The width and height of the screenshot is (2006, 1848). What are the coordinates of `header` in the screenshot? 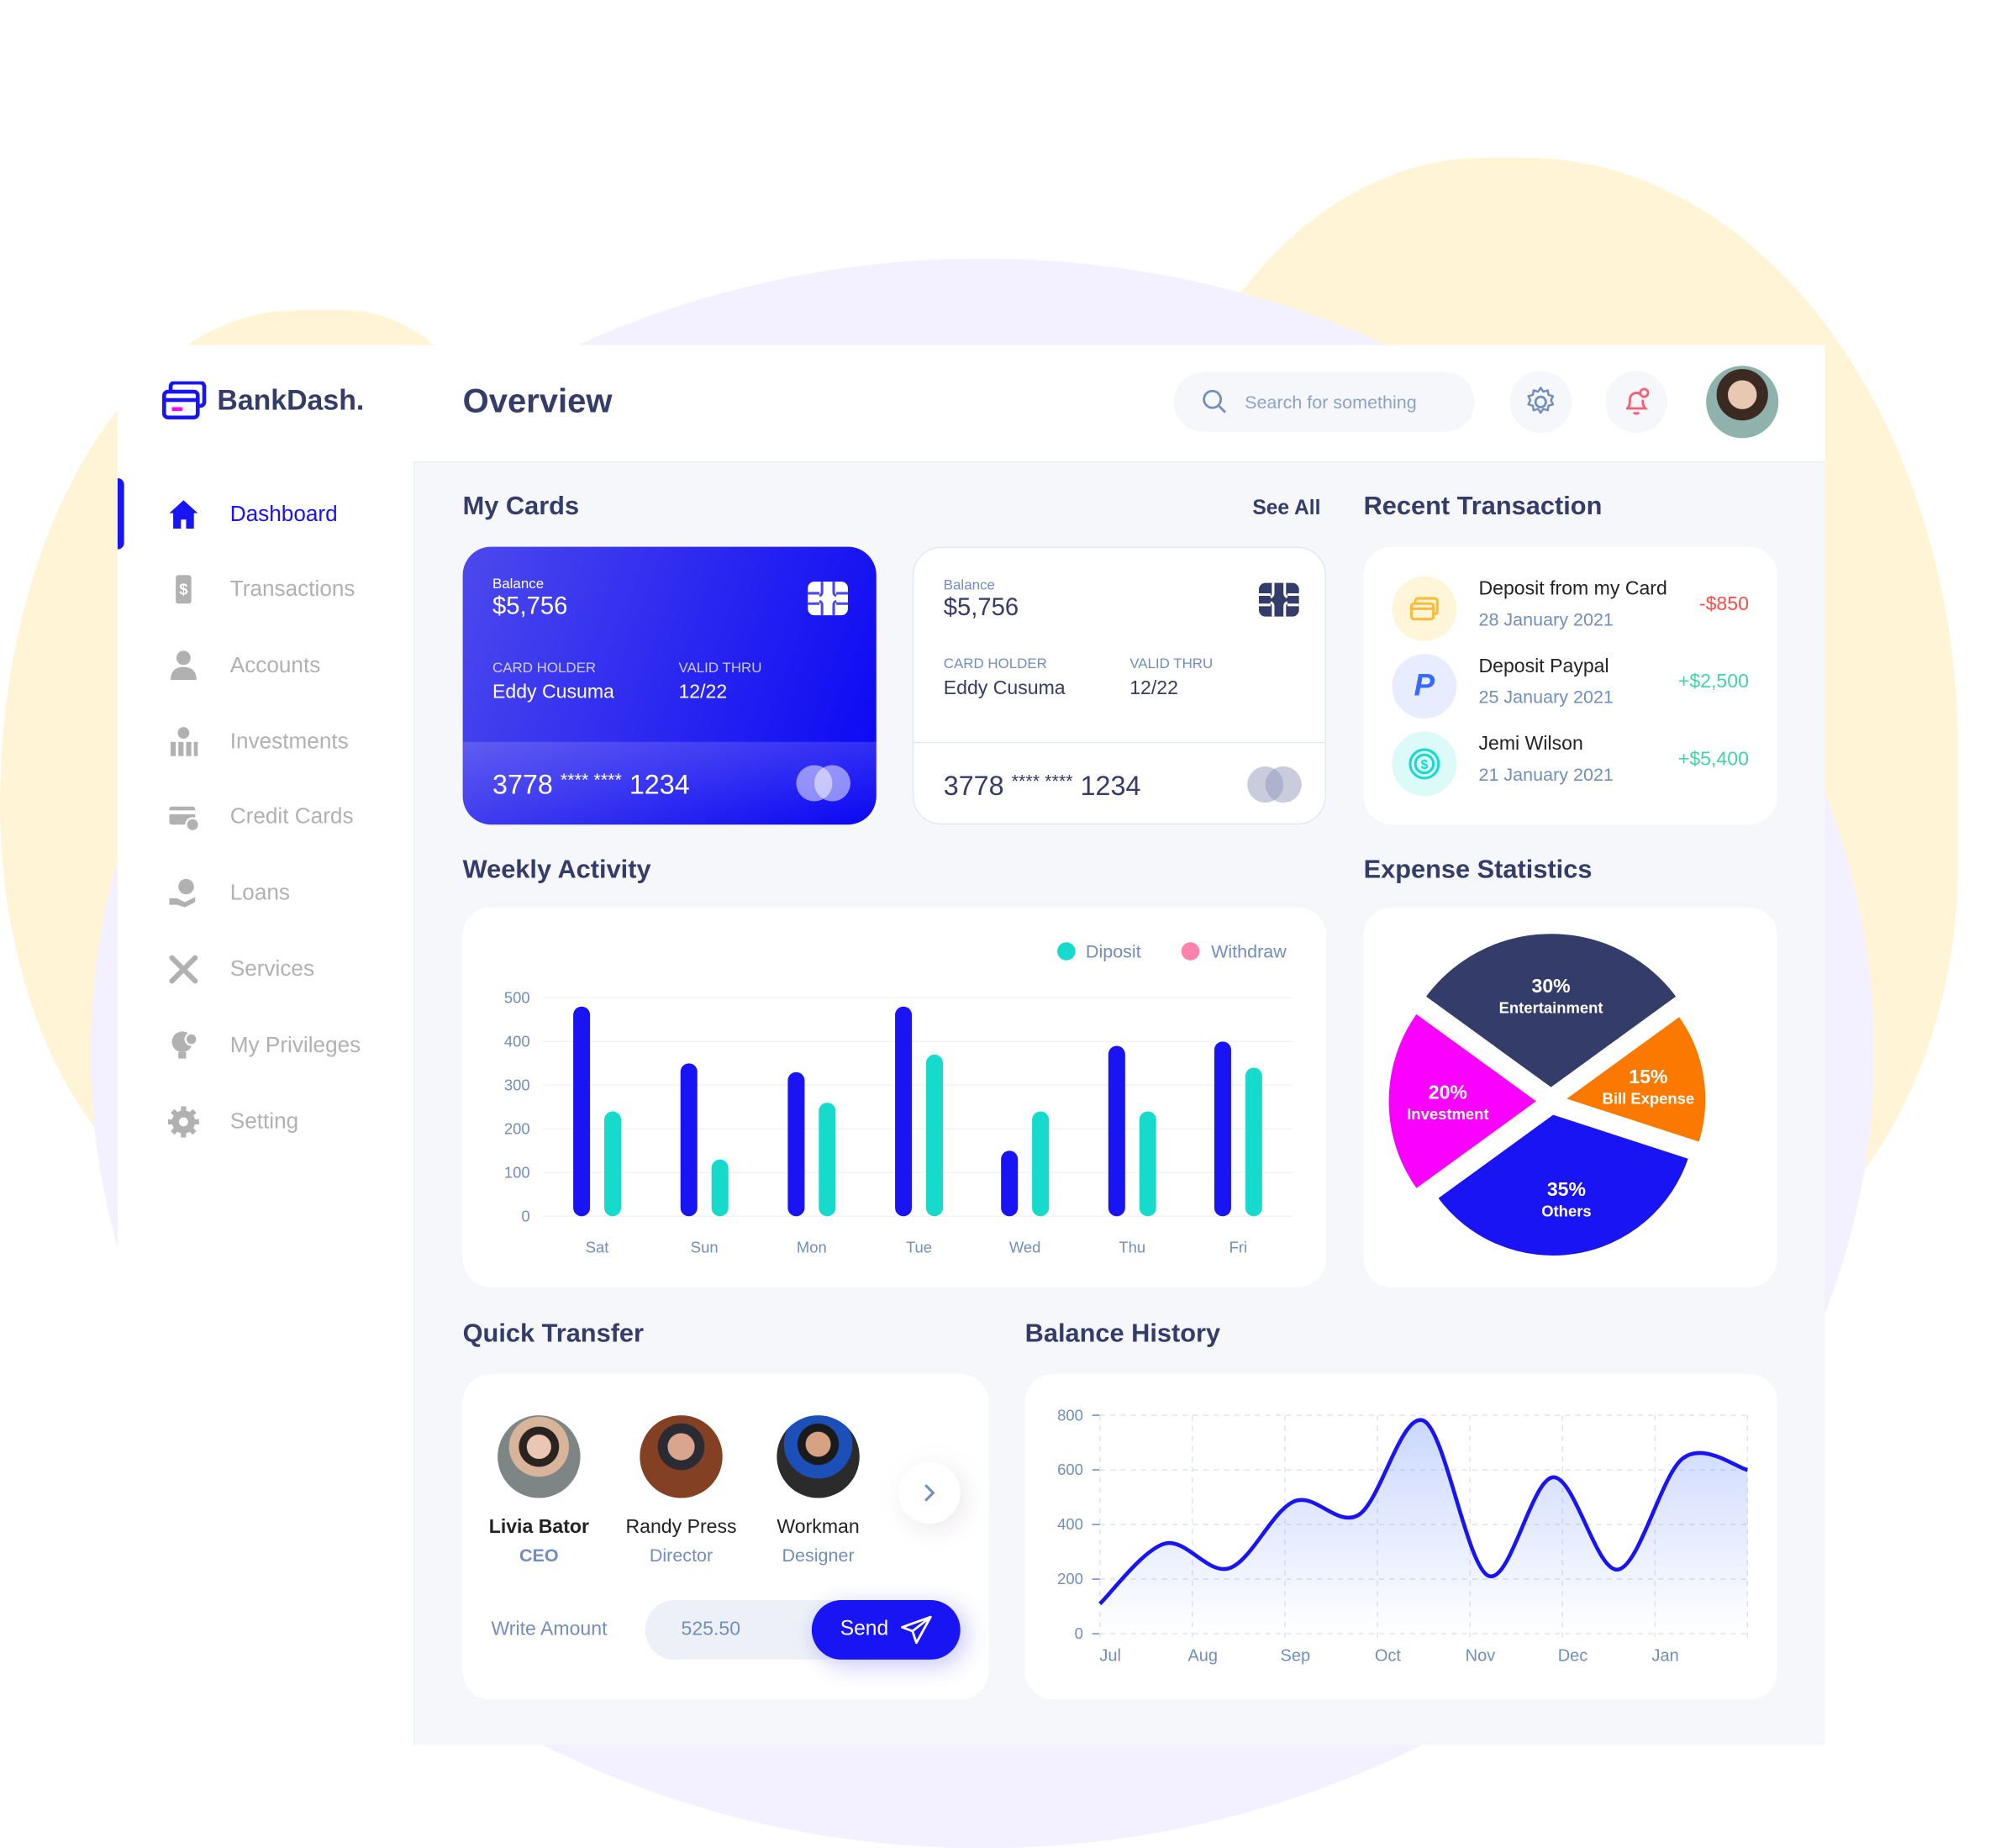 It's located at (1119, 404).